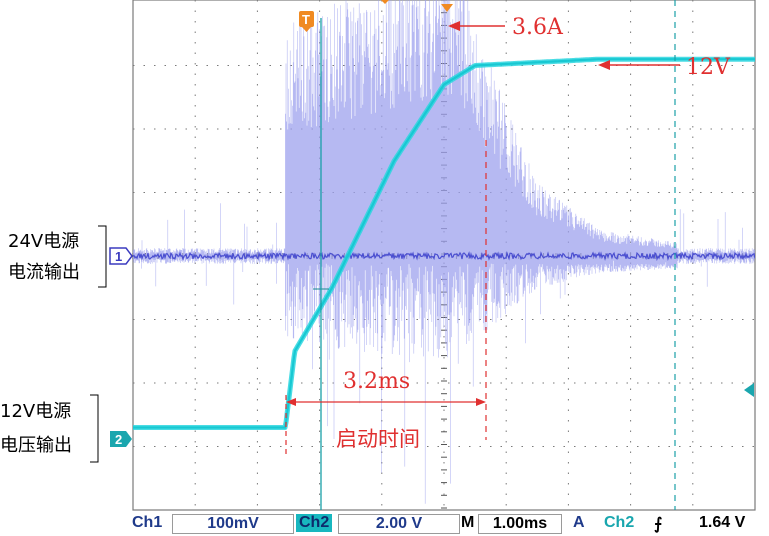 The height and width of the screenshot is (536, 769). What do you see at coordinates (722, 522) in the screenshot?
I see `trigger-level: 1.64 V` at bounding box center [722, 522].